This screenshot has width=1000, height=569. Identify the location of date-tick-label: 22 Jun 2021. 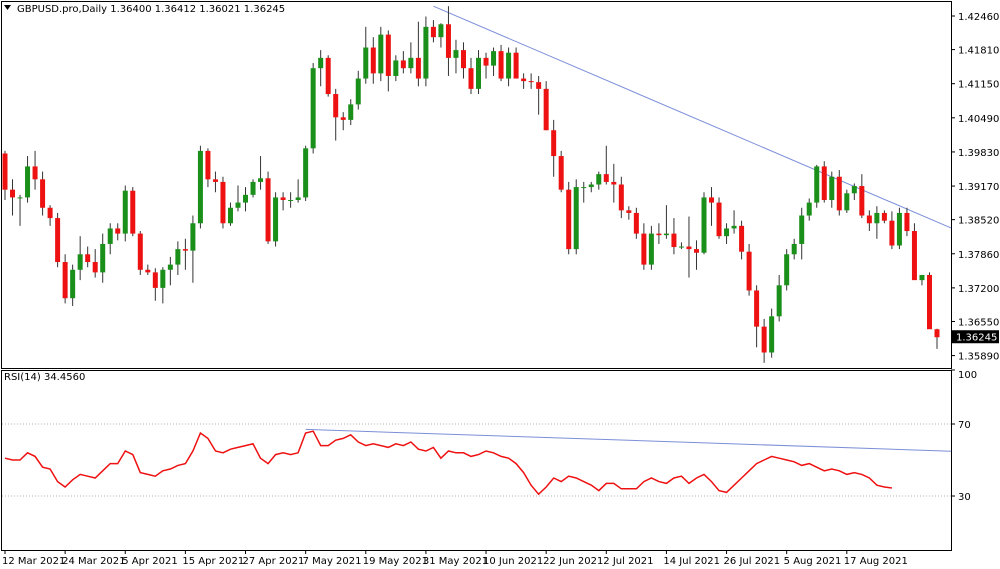
(573, 561).